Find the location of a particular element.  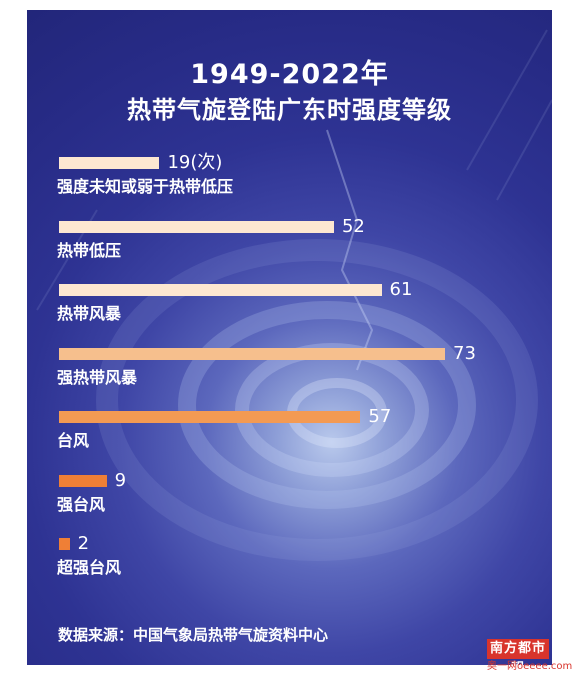

category-label-0: 强度未知或弱于热带低压 is located at coordinates (145, 186).